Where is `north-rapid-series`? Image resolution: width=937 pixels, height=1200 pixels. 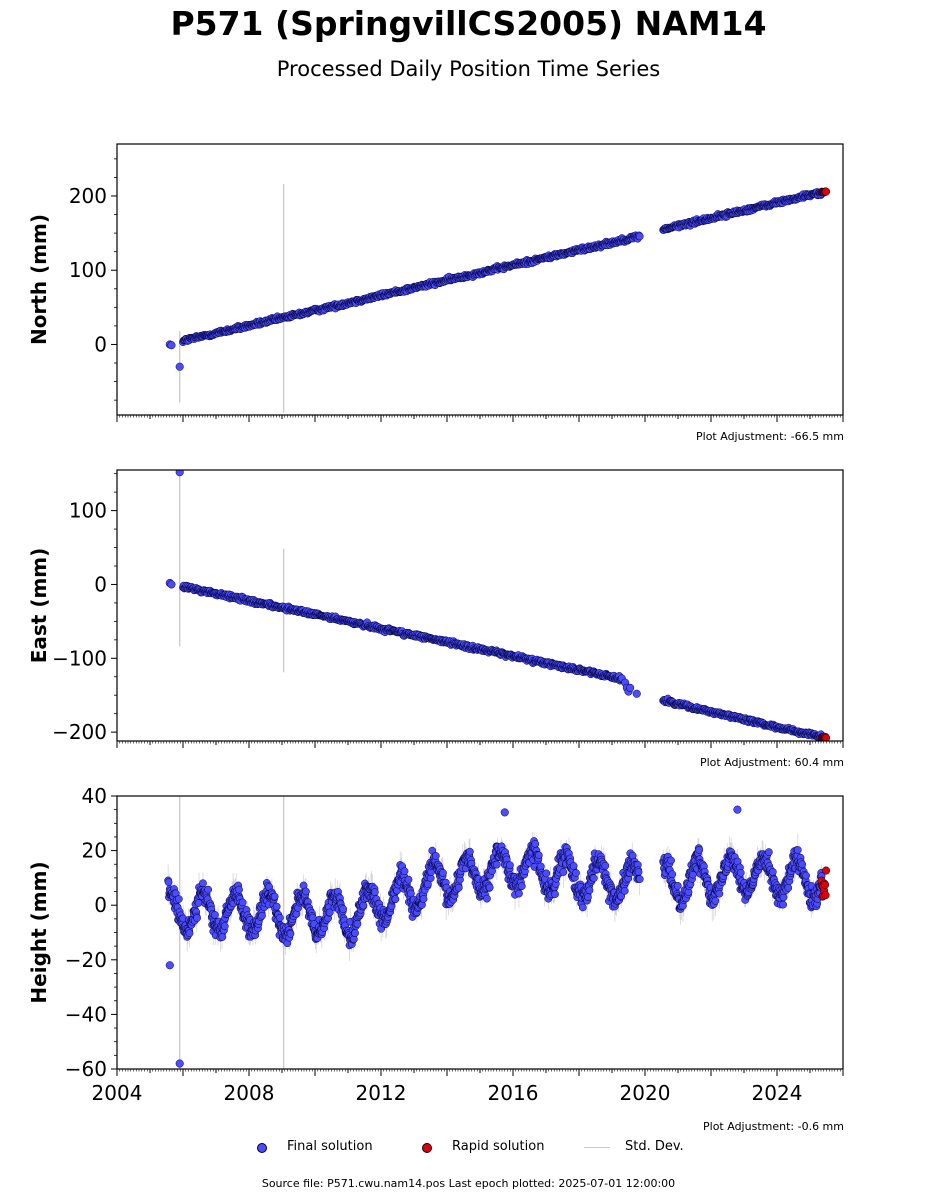
north-rapid-series is located at coordinates (824, 192).